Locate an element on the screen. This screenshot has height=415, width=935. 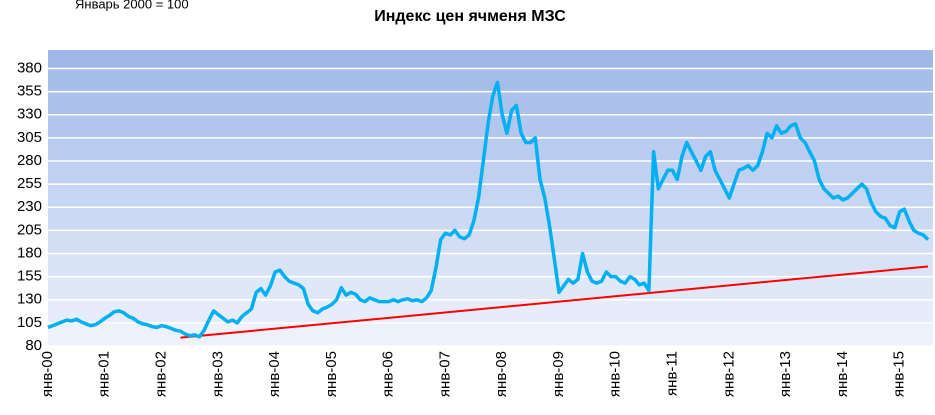
x-tick-label: янв-11 is located at coordinates (671, 373).